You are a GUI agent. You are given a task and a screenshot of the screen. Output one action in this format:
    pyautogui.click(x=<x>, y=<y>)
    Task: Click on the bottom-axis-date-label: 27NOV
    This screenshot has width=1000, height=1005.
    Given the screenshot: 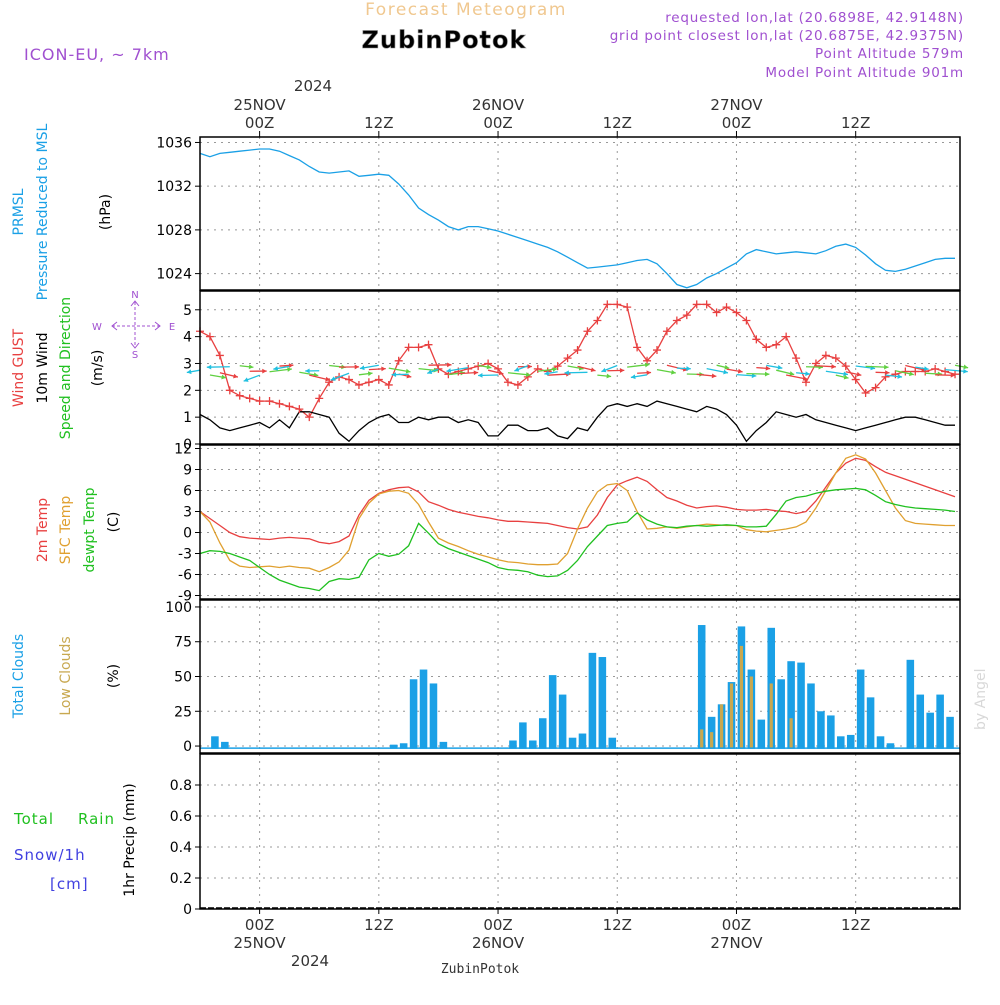 What is the action you would take?
    pyautogui.click(x=736, y=943)
    